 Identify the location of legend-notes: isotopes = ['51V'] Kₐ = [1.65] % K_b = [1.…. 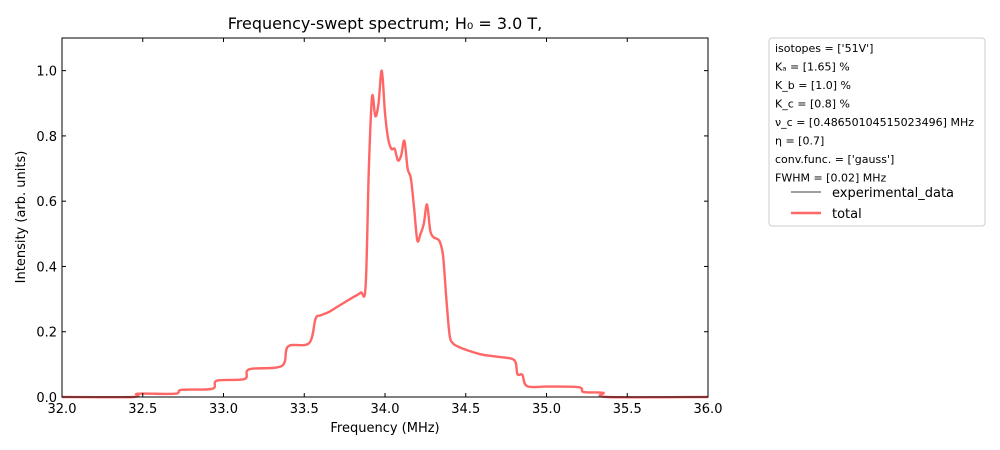
(874, 113).